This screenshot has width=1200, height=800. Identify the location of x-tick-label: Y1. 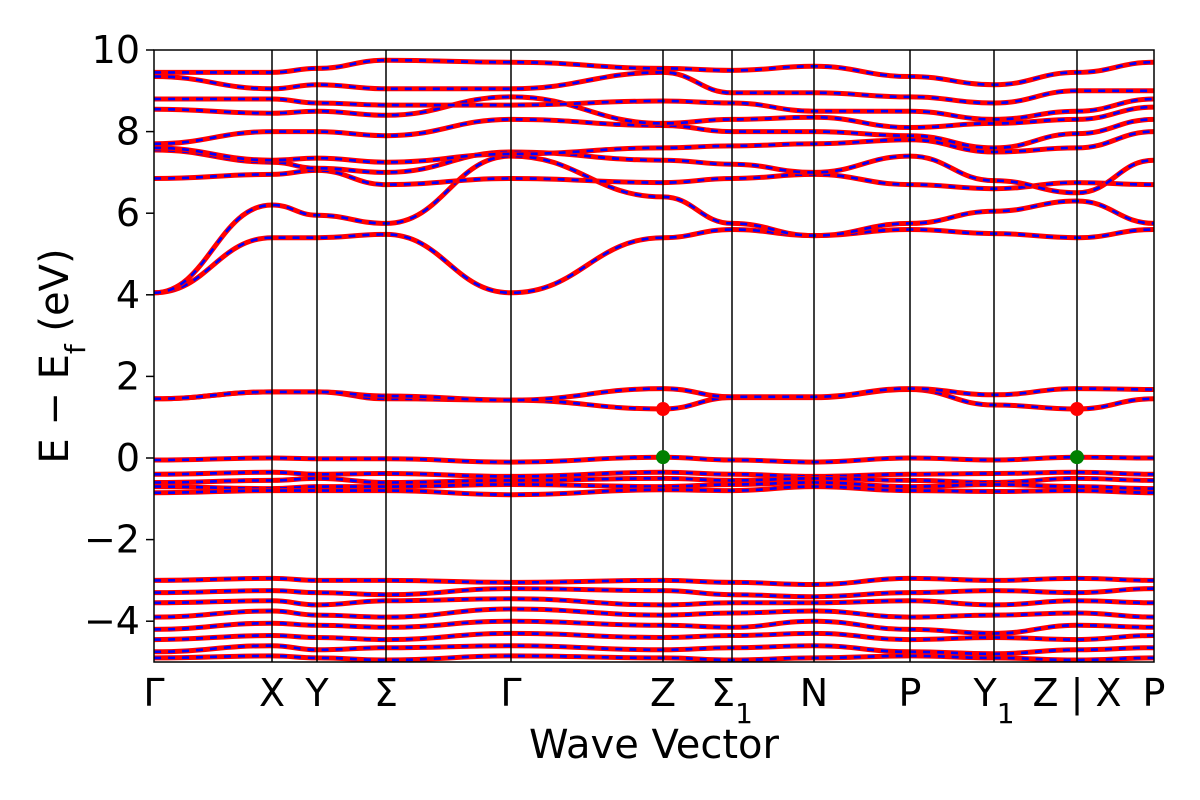
(993, 700).